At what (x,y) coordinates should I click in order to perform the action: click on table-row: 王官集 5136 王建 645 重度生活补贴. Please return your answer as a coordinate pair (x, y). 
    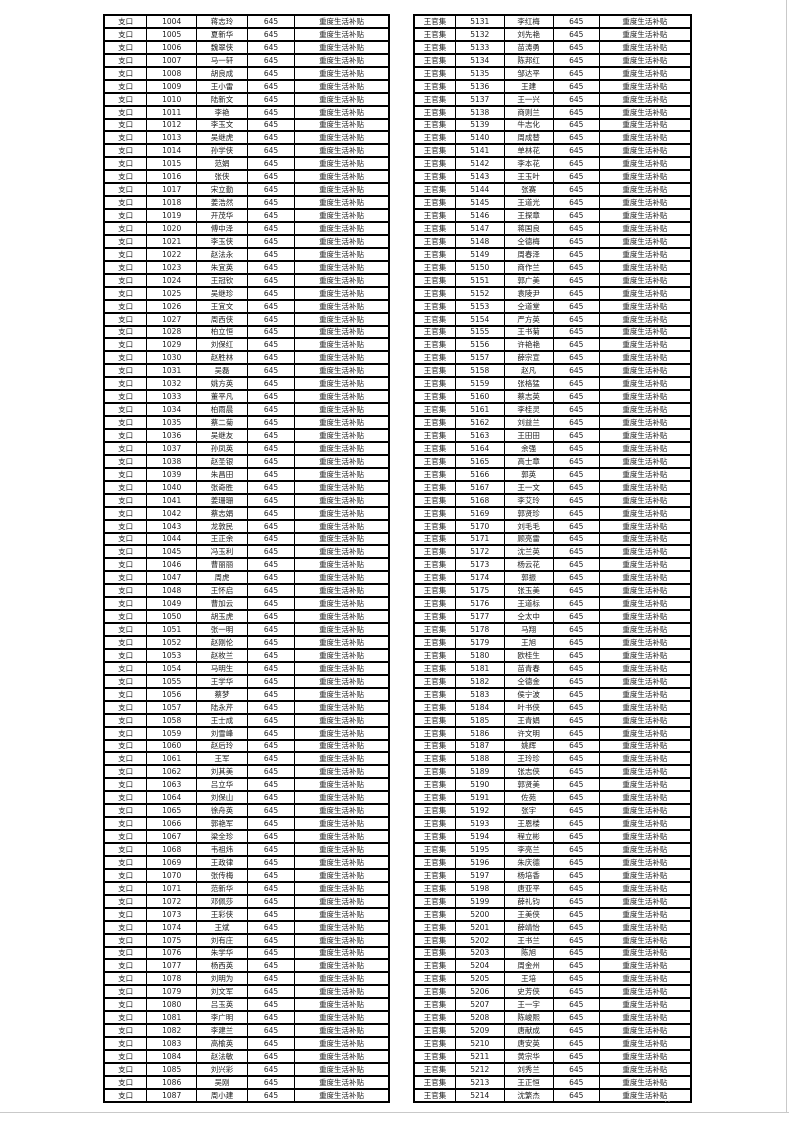
    Looking at the image, I should click on (552, 86).